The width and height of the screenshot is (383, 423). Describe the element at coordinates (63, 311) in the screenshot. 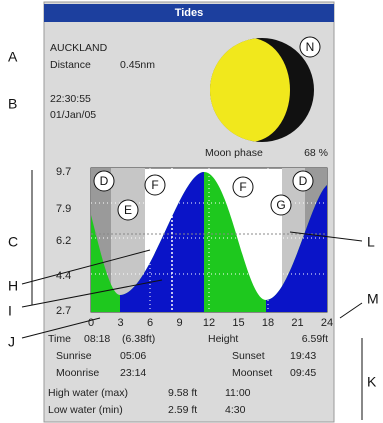

I see `y-label: 2.7` at that location.